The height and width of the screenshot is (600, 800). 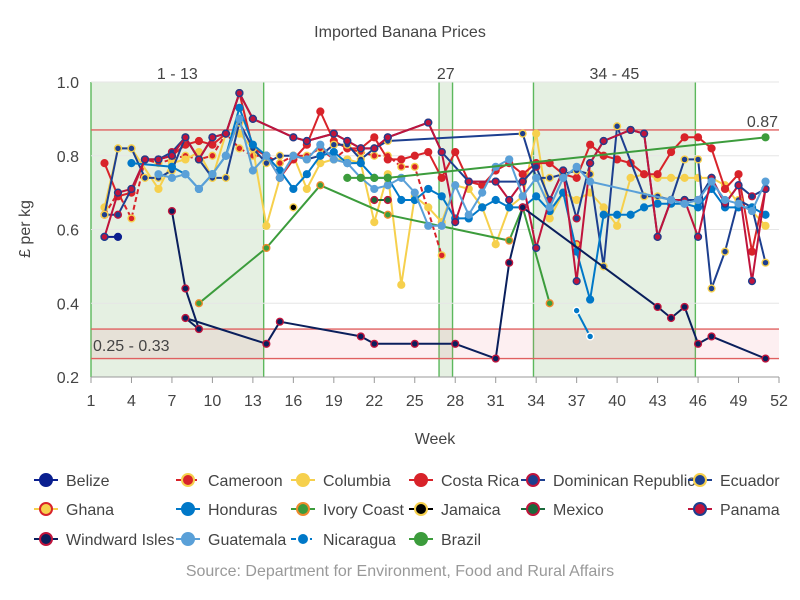 I want to click on legend-item-panama: Panama, so click(x=734, y=510).